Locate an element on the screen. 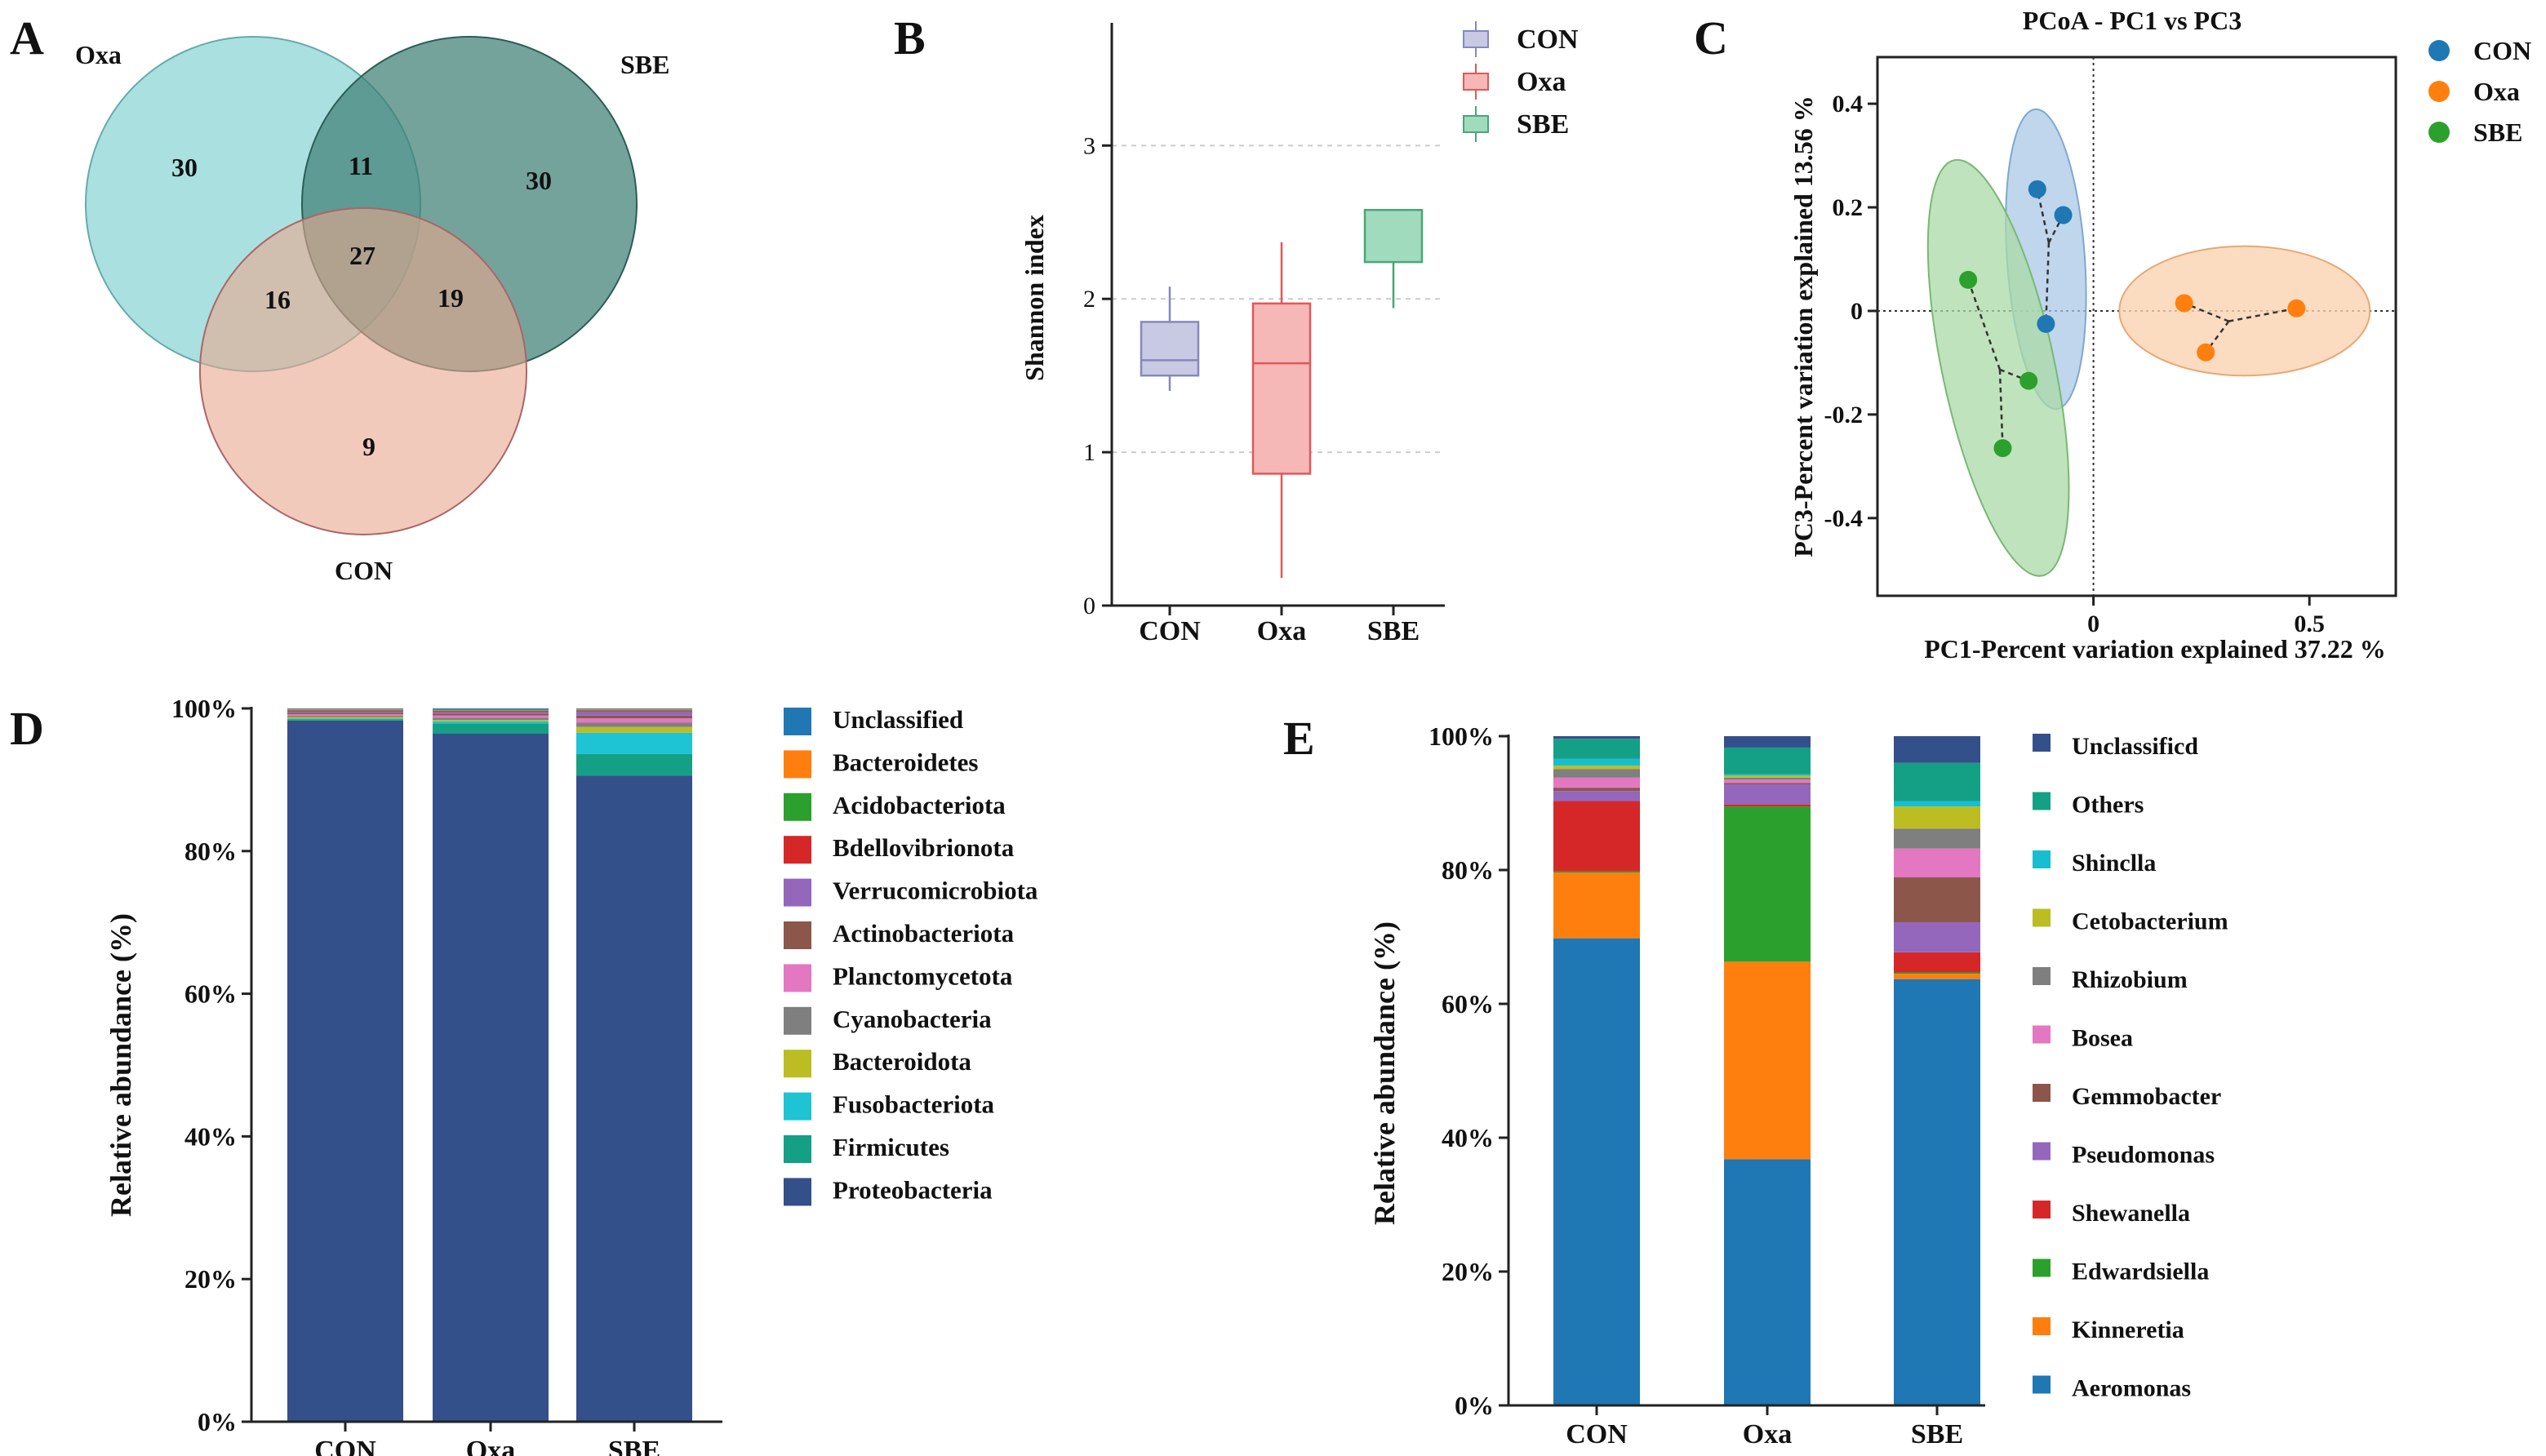  genus-x-tick-label: Oxa is located at coordinates (1767, 1434).